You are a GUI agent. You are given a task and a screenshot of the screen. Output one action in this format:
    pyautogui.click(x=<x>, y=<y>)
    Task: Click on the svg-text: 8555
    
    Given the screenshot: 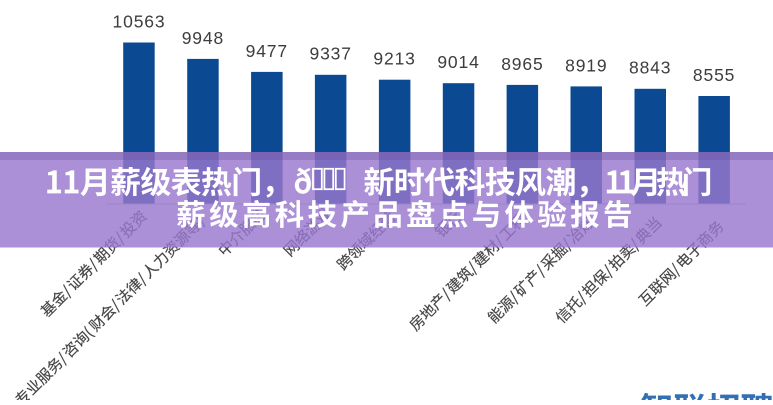 What is the action you would take?
    pyautogui.click(x=714, y=75)
    